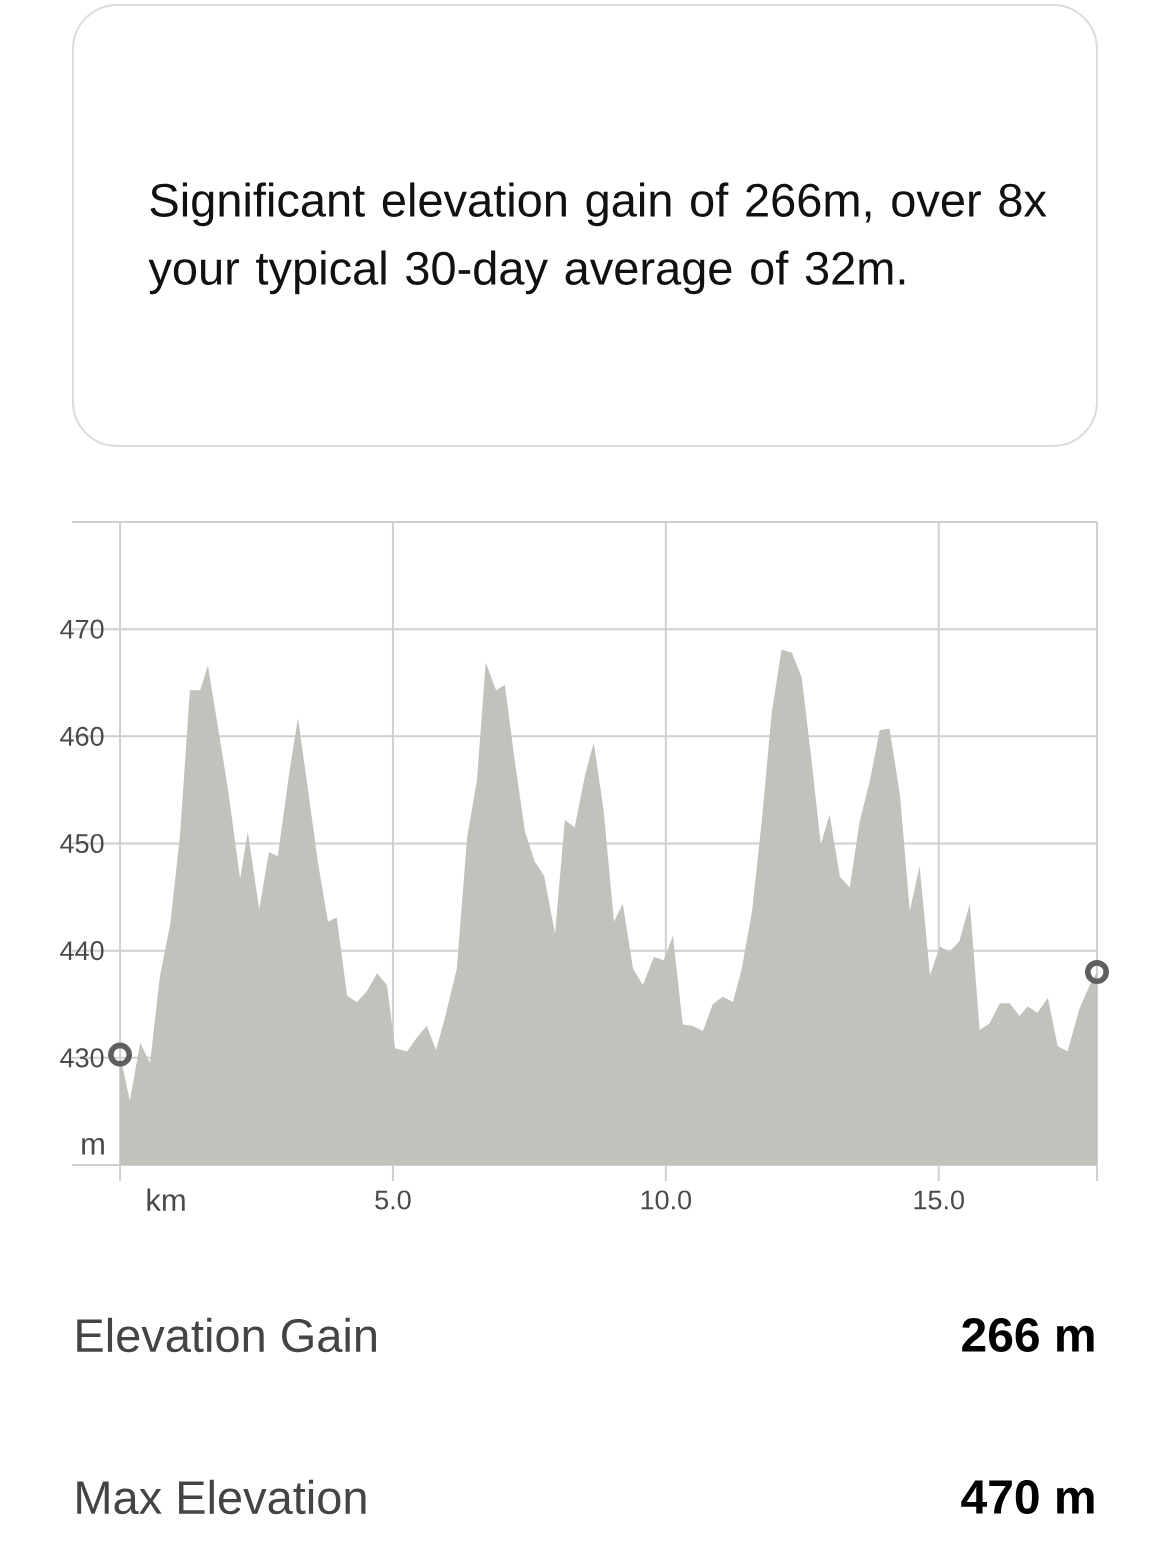 This screenshot has height=1561, width=1170. What do you see at coordinates (93, 1146) in the screenshot?
I see `y-axis-title: m` at bounding box center [93, 1146].